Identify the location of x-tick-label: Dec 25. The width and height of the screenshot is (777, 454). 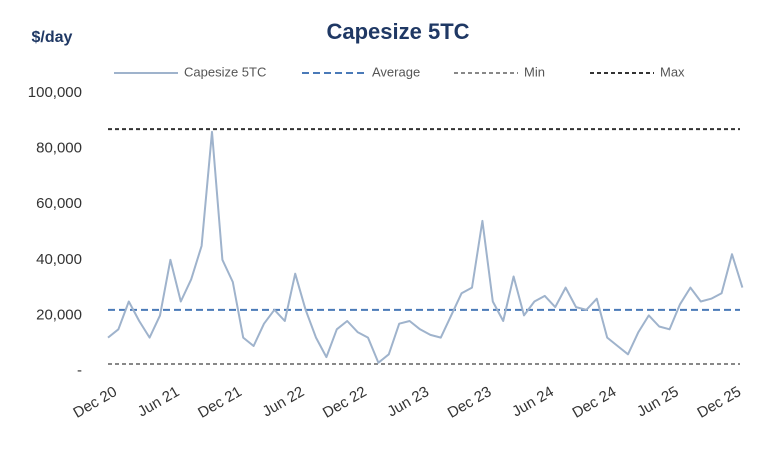
(719, 402).